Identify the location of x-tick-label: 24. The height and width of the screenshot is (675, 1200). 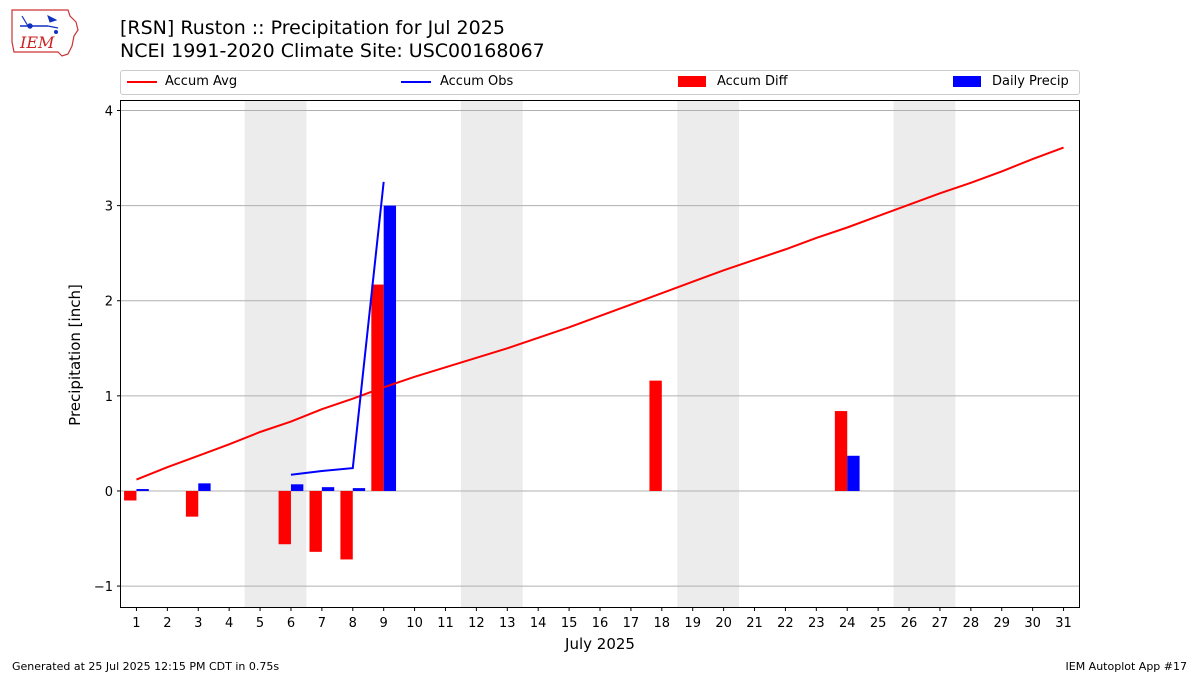
(847, 623).